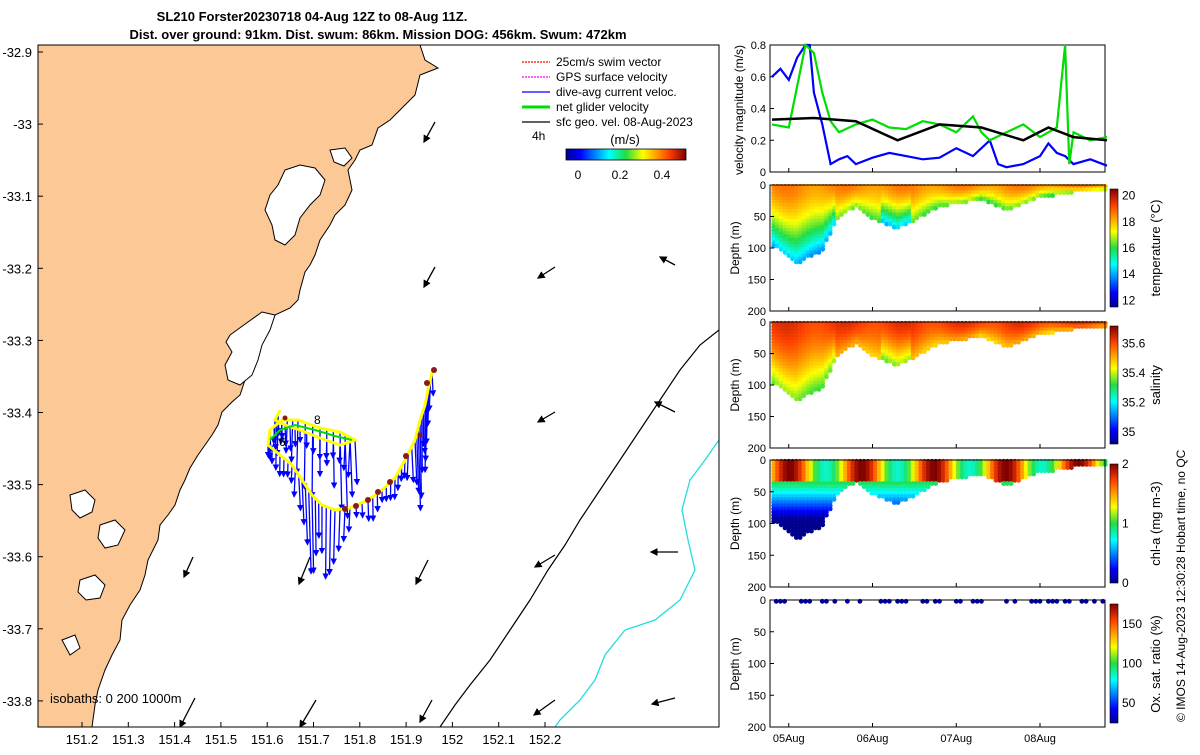 The image size is (1200, 755). What do you see at coordinates (662, 175) in the screenshot?
I see `map-cbar-tick: 0.4` at bounding box center [662, 175].